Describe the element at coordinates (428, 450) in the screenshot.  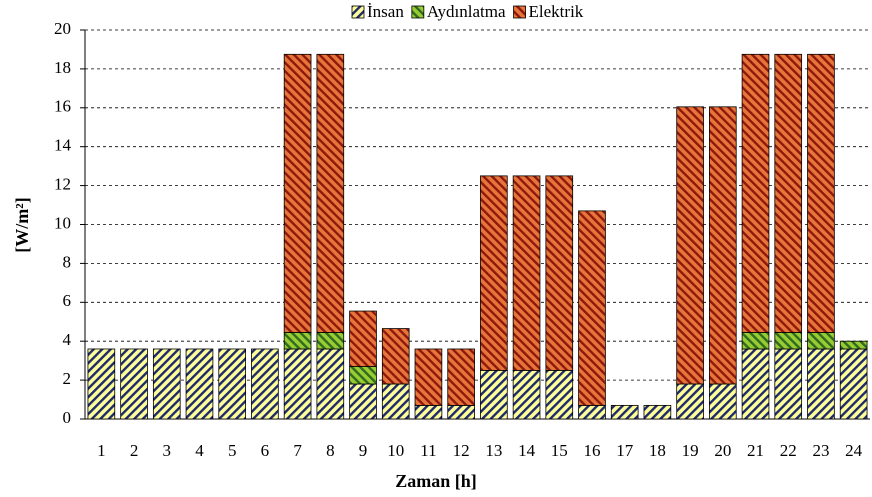
I see `x-tick-label: 11` at that location.